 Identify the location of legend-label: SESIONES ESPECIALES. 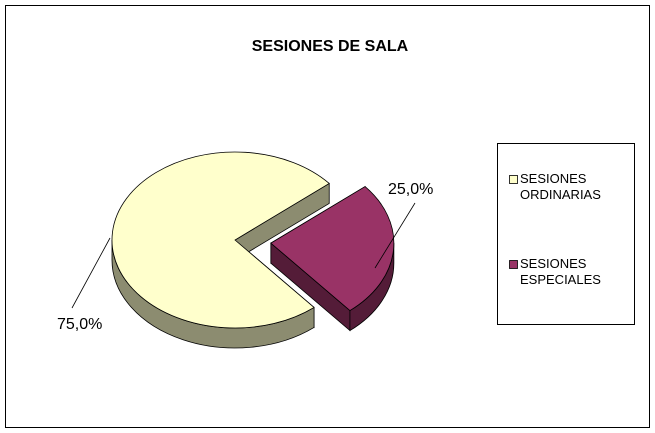
(560, 271).